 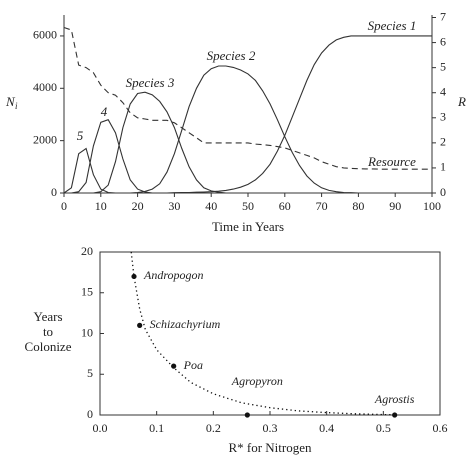 I want to click on x-tick-label: 10, so click(x=101, y=206).